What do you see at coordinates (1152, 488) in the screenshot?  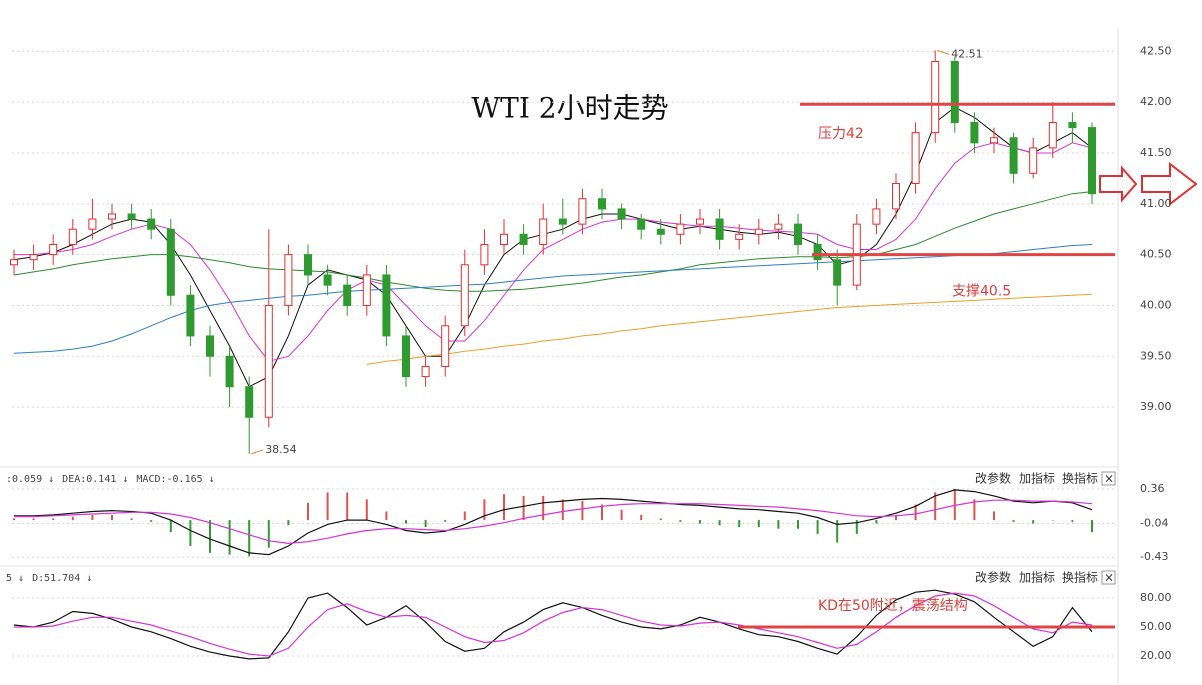 I see `y-tick-label: 0.36` at bounding box center [1152, 488].